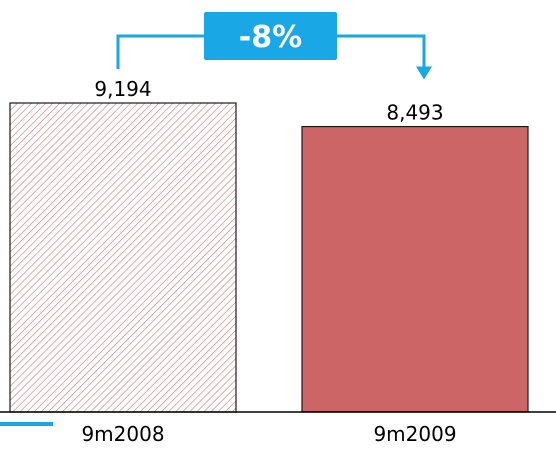  I want to click on change-badge, so click(270, 36).